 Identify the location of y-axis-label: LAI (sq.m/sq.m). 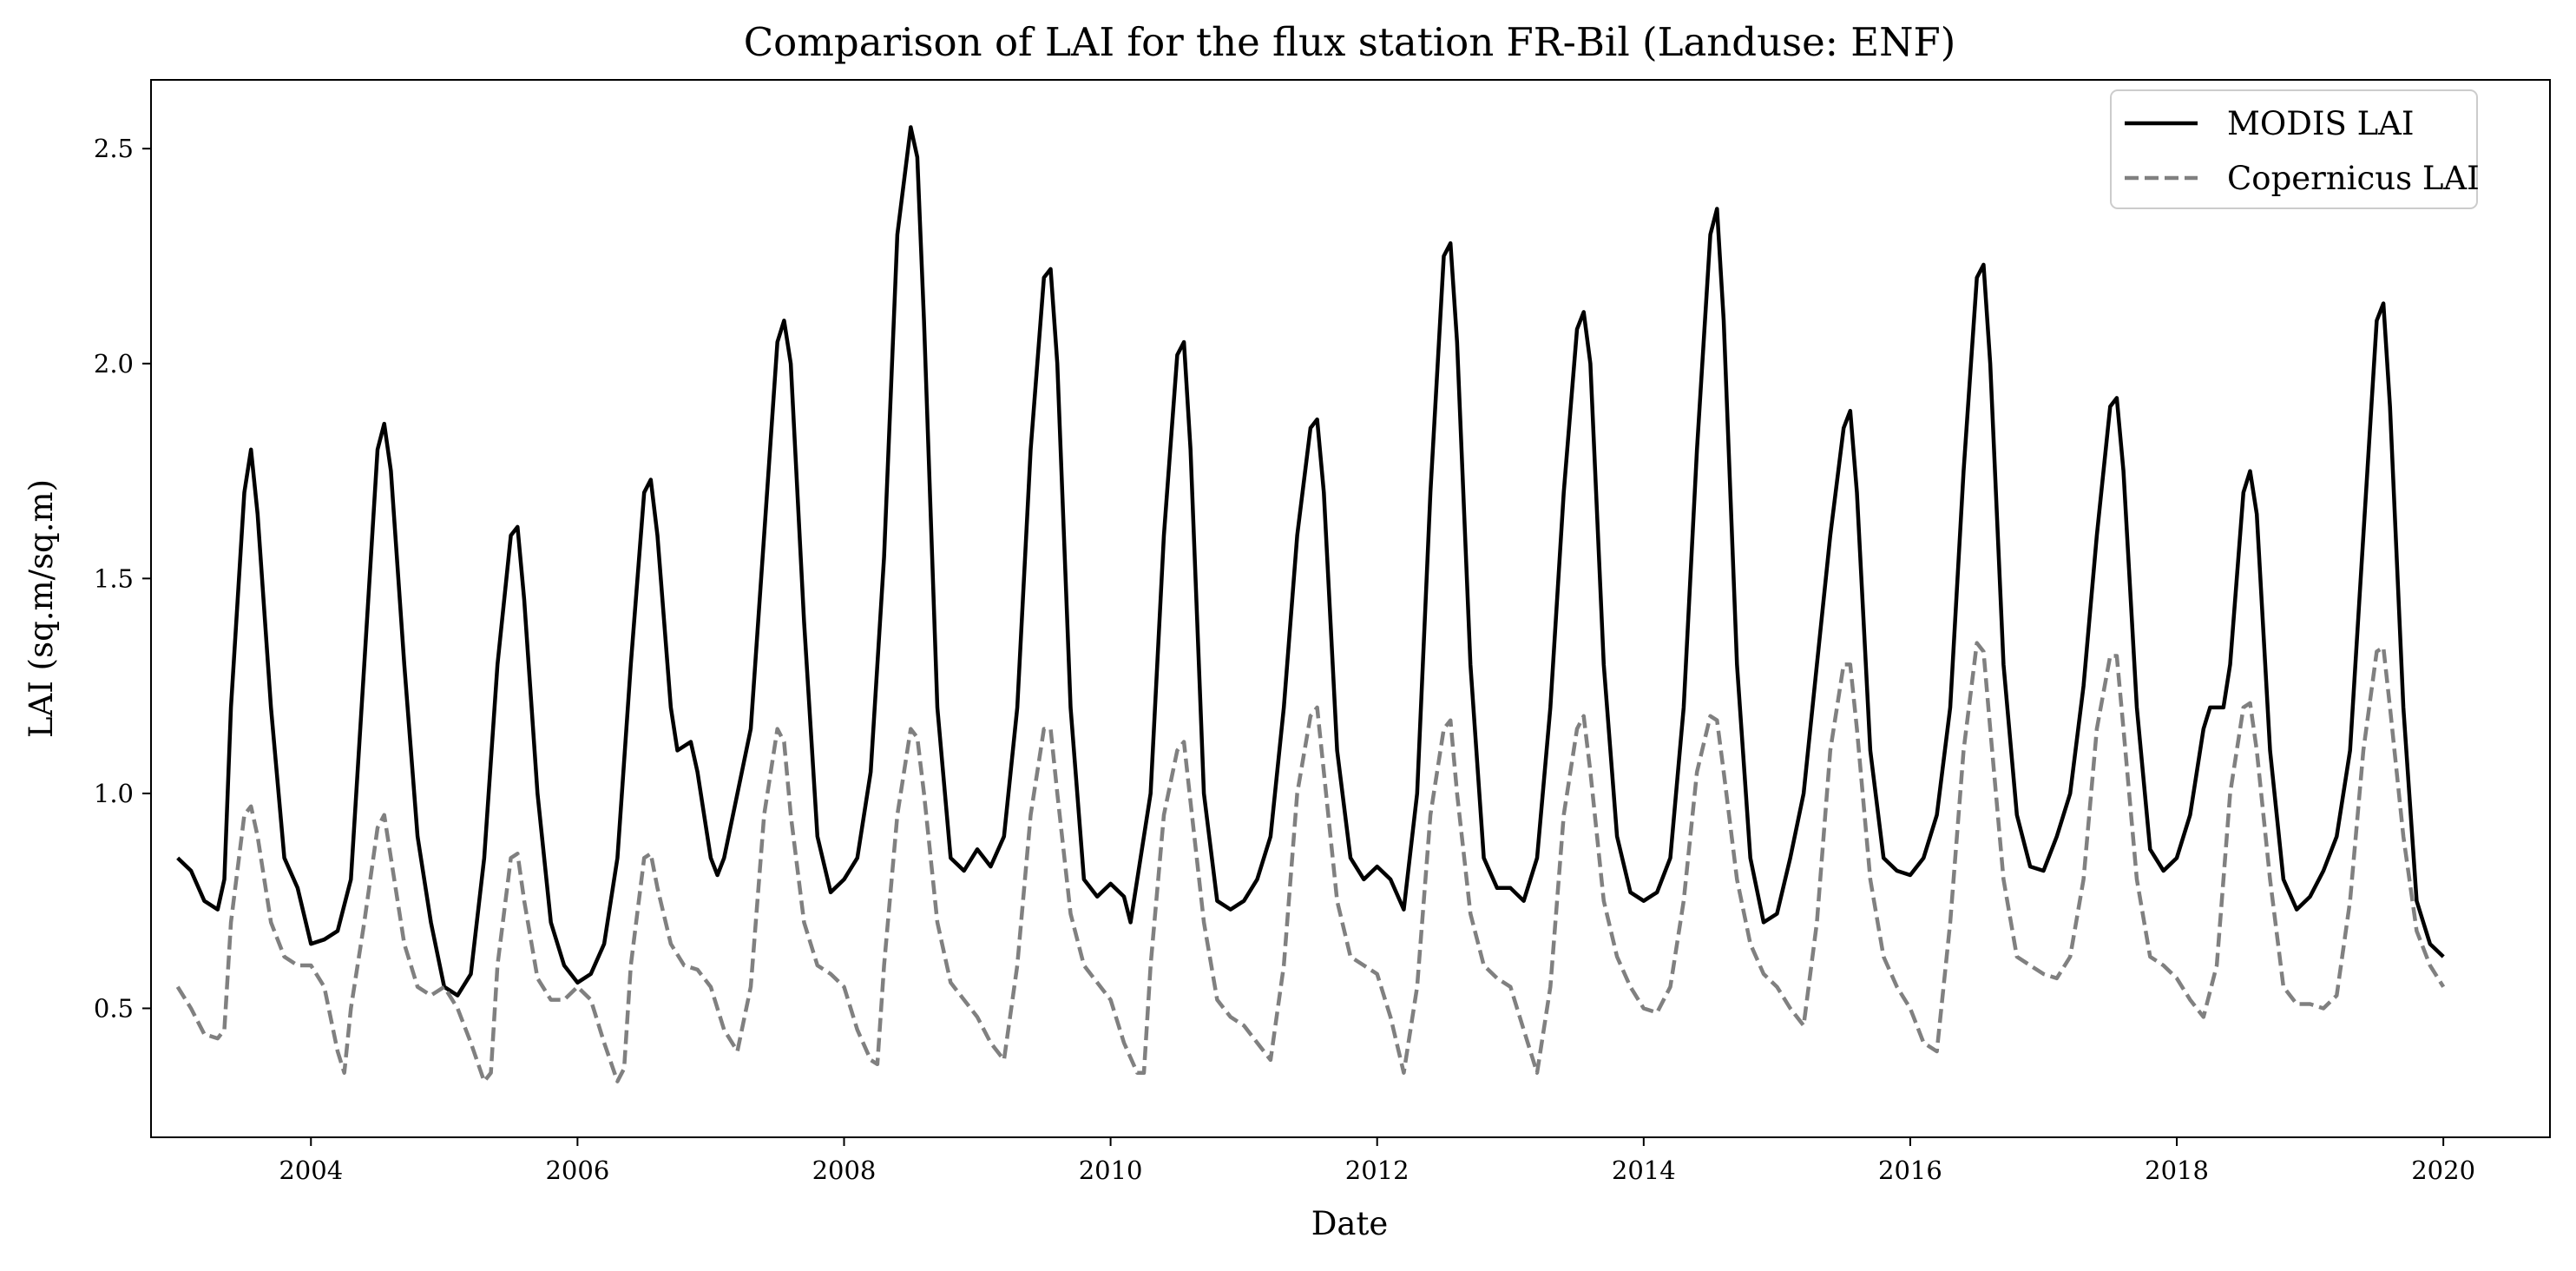
(42, 608).